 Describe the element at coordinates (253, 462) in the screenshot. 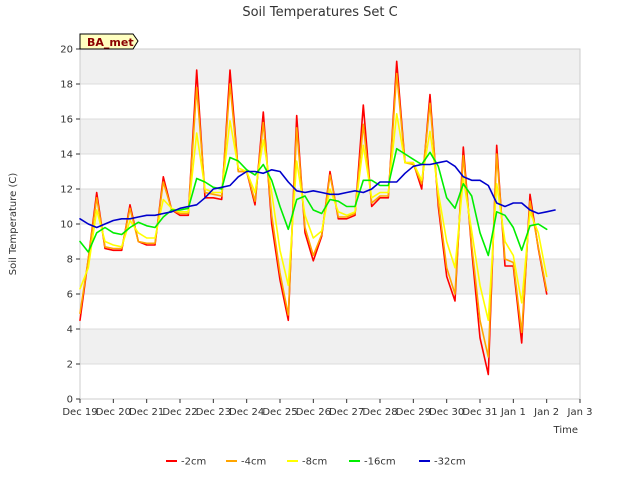

I see `legend-label: -4cm` at that location.